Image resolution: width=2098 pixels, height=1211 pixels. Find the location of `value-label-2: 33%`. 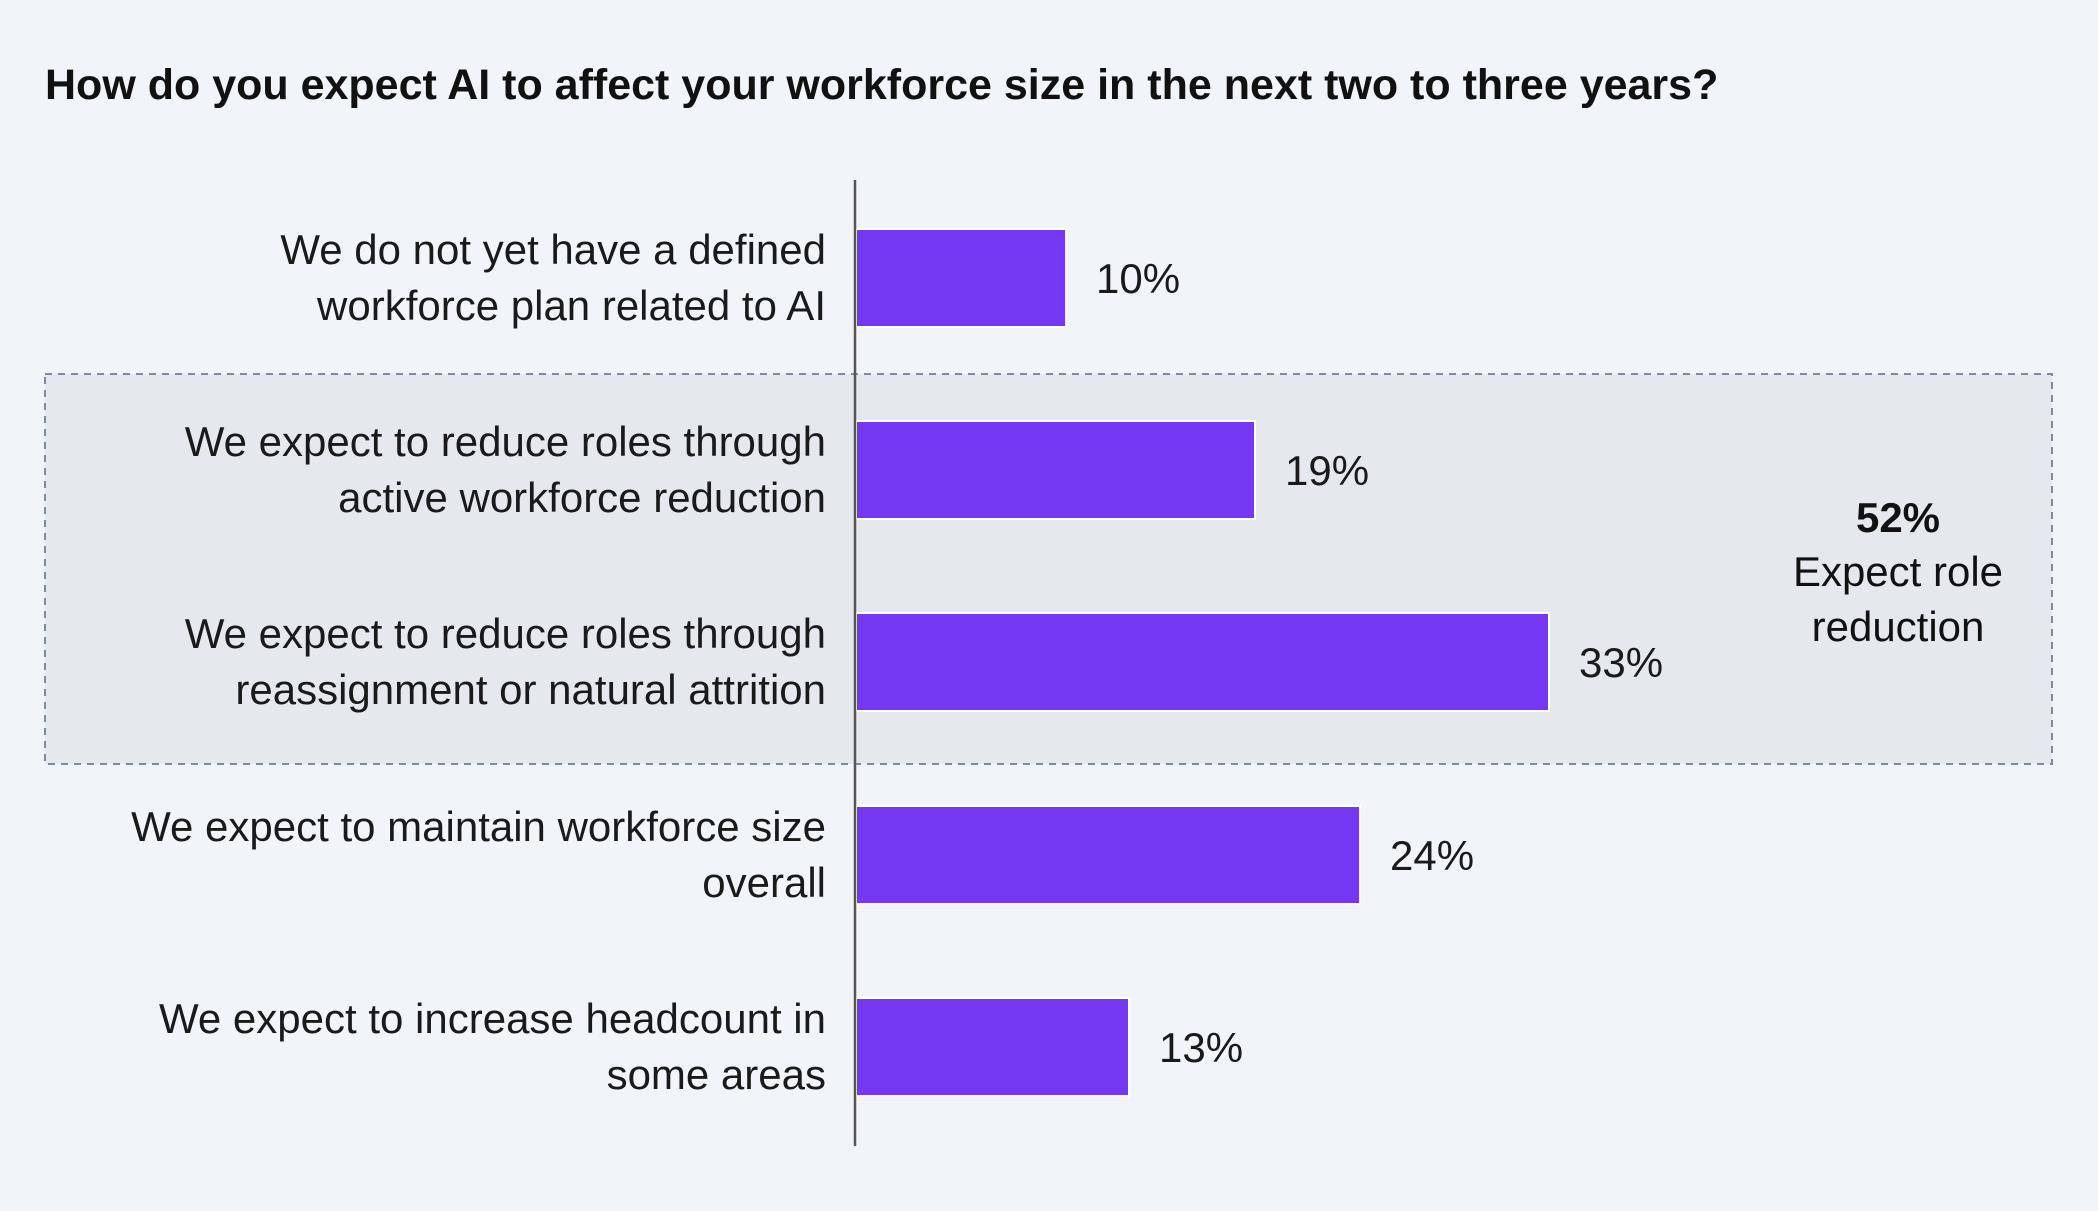

value-label-2: 33% is located at coordinates (1621, 662).